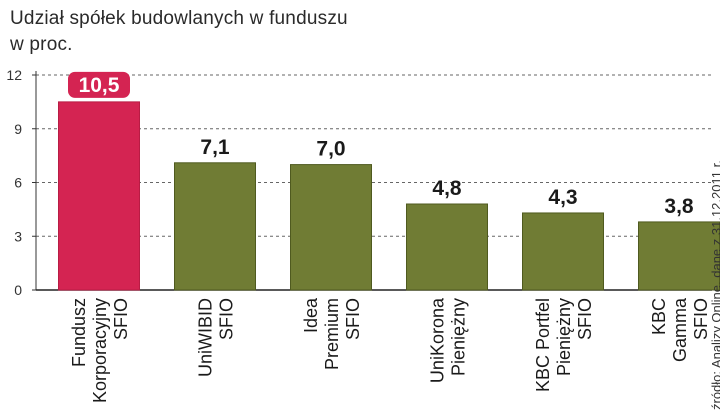 The height and width of the screenshot is (419, 720). I want to click on y-tick-label: 3, so click(18, 236).